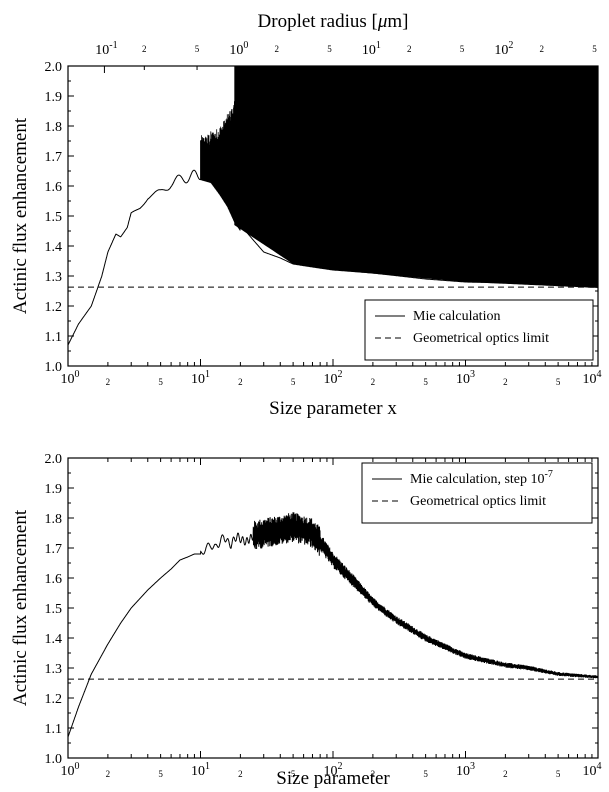 This screenshot has height=792, width=609. Describe the element at coordinates (333, 21) in the screenshot. I see `top-axis-label: Droplet radius [μm]` at that location.